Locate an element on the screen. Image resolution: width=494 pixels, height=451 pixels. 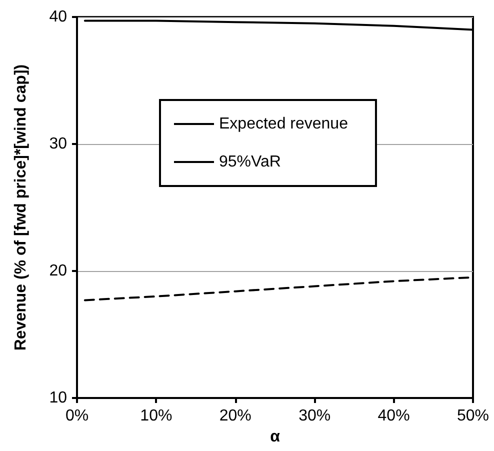
x-tick-label: 10% is located at coordinates (156, 416).